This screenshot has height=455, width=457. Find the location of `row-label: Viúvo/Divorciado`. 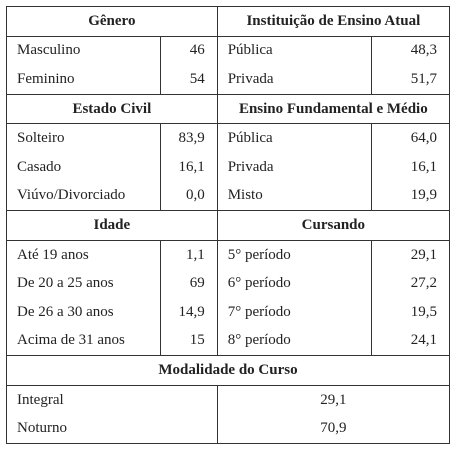

row-label: Viúvo/Divorciado is located at coordinates (83, 196).